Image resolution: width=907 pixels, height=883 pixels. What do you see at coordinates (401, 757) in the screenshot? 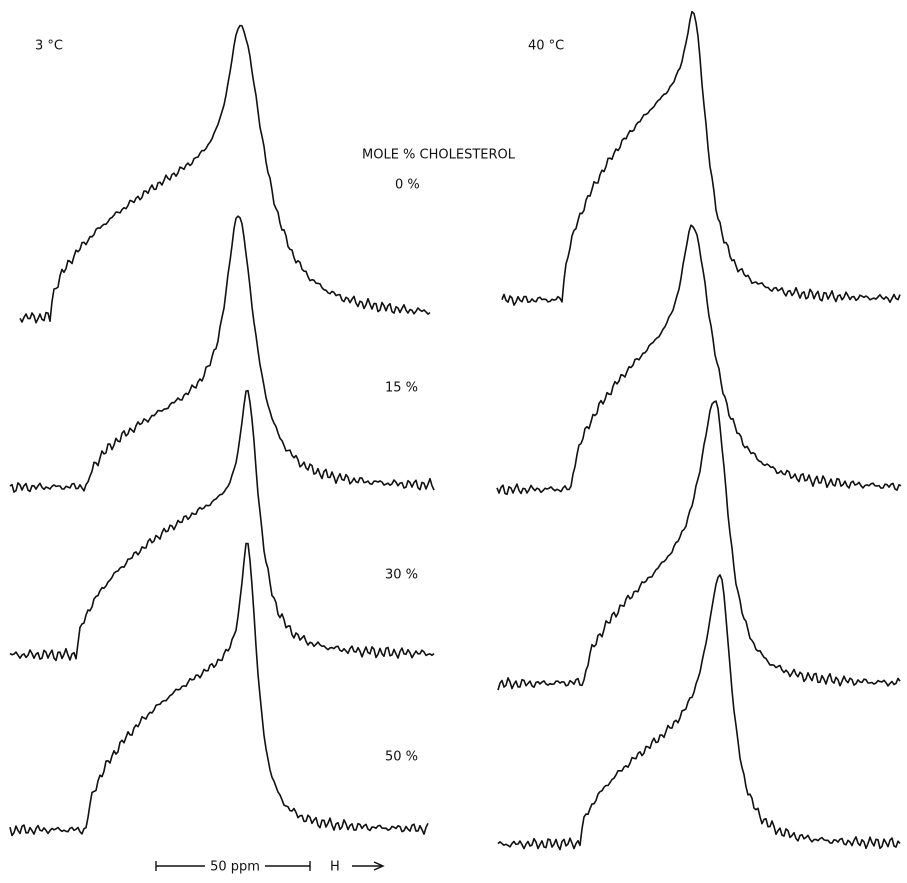
I see `row-label: 50 %` at bounding box center [401, 757].